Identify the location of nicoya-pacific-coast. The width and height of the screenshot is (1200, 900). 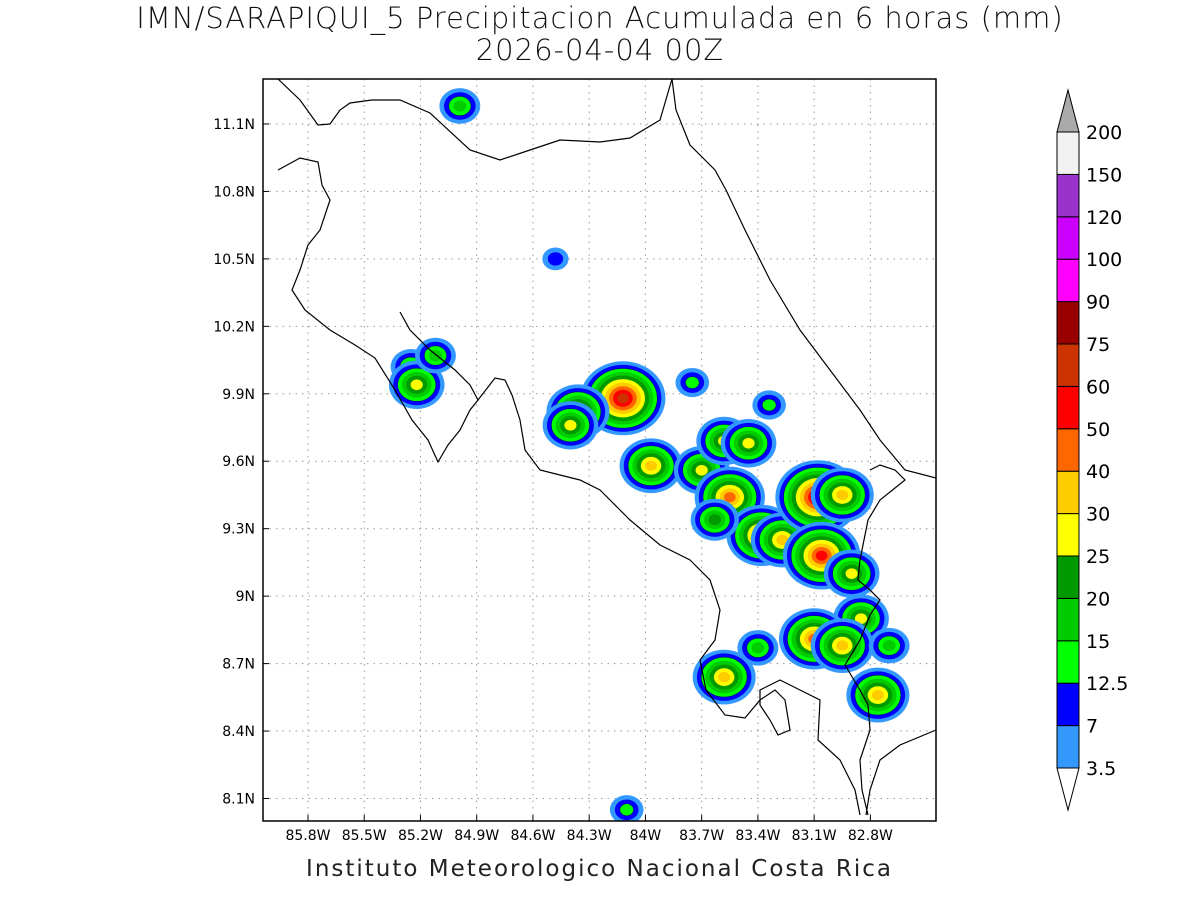
(378, 310).